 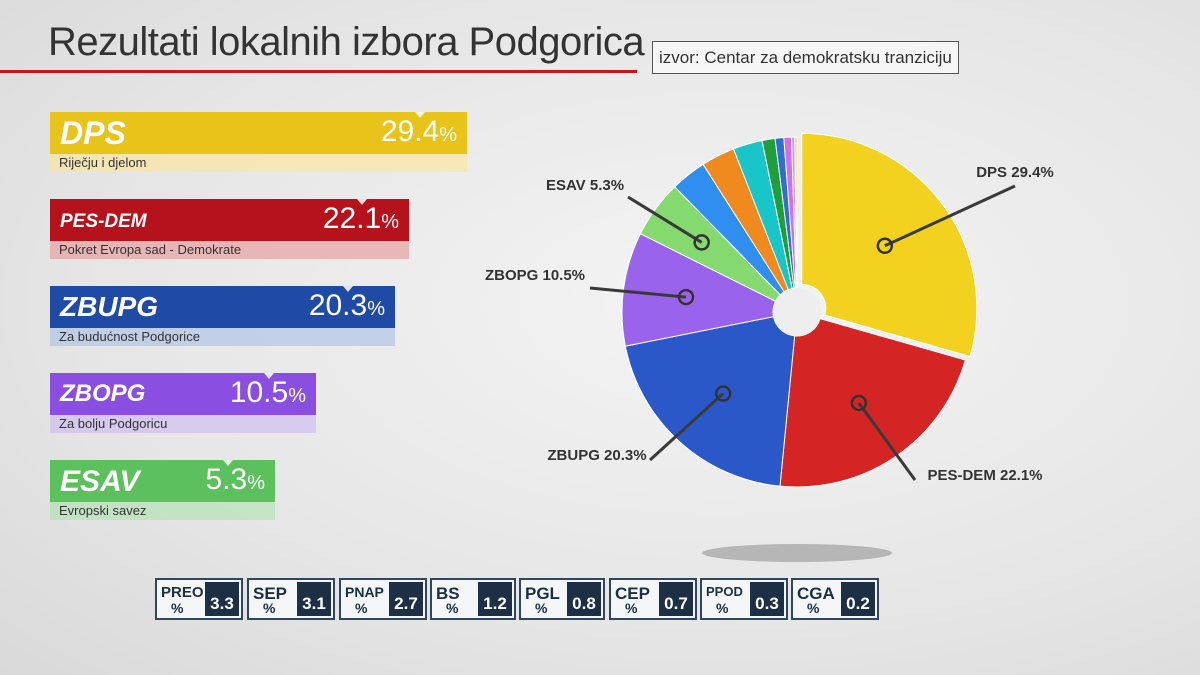 I want to click on card-color-bar: PES-DEM 22.1%, so click(x=229, y=220).